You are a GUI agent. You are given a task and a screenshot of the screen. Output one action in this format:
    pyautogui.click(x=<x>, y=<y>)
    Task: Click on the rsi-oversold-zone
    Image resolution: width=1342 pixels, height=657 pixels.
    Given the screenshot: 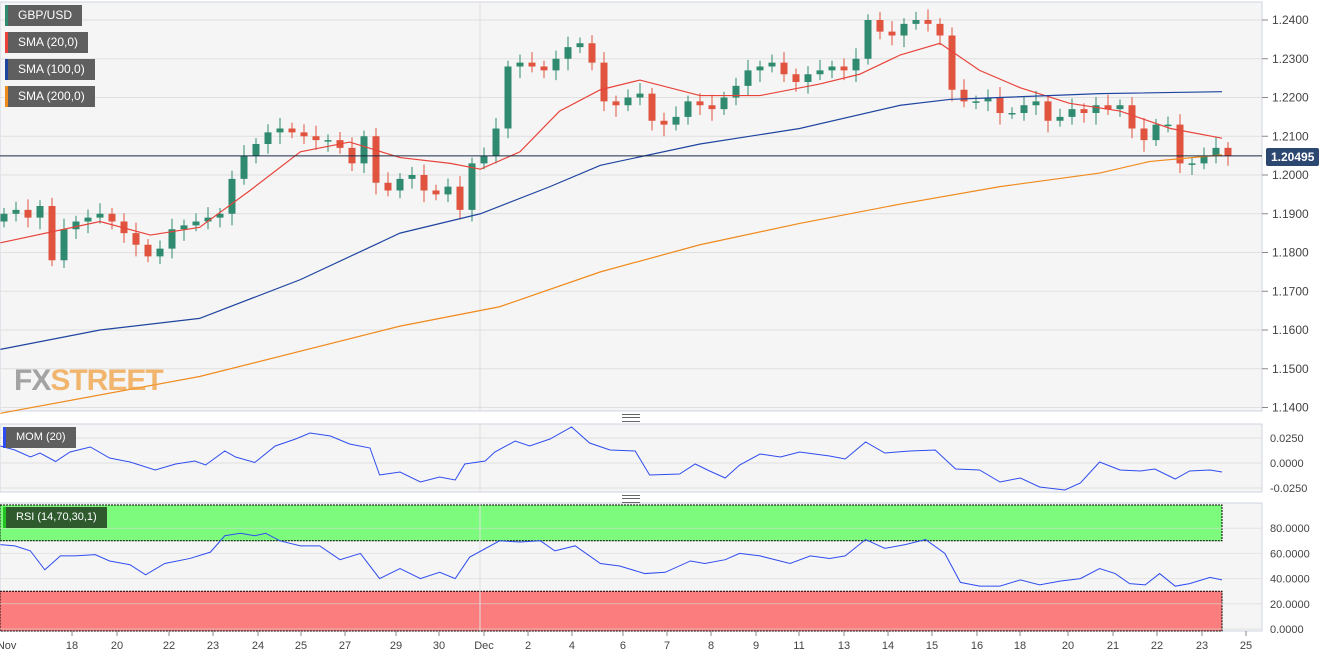 What is the action you would take?
    pyautogui.click(x=611, y=611)
    